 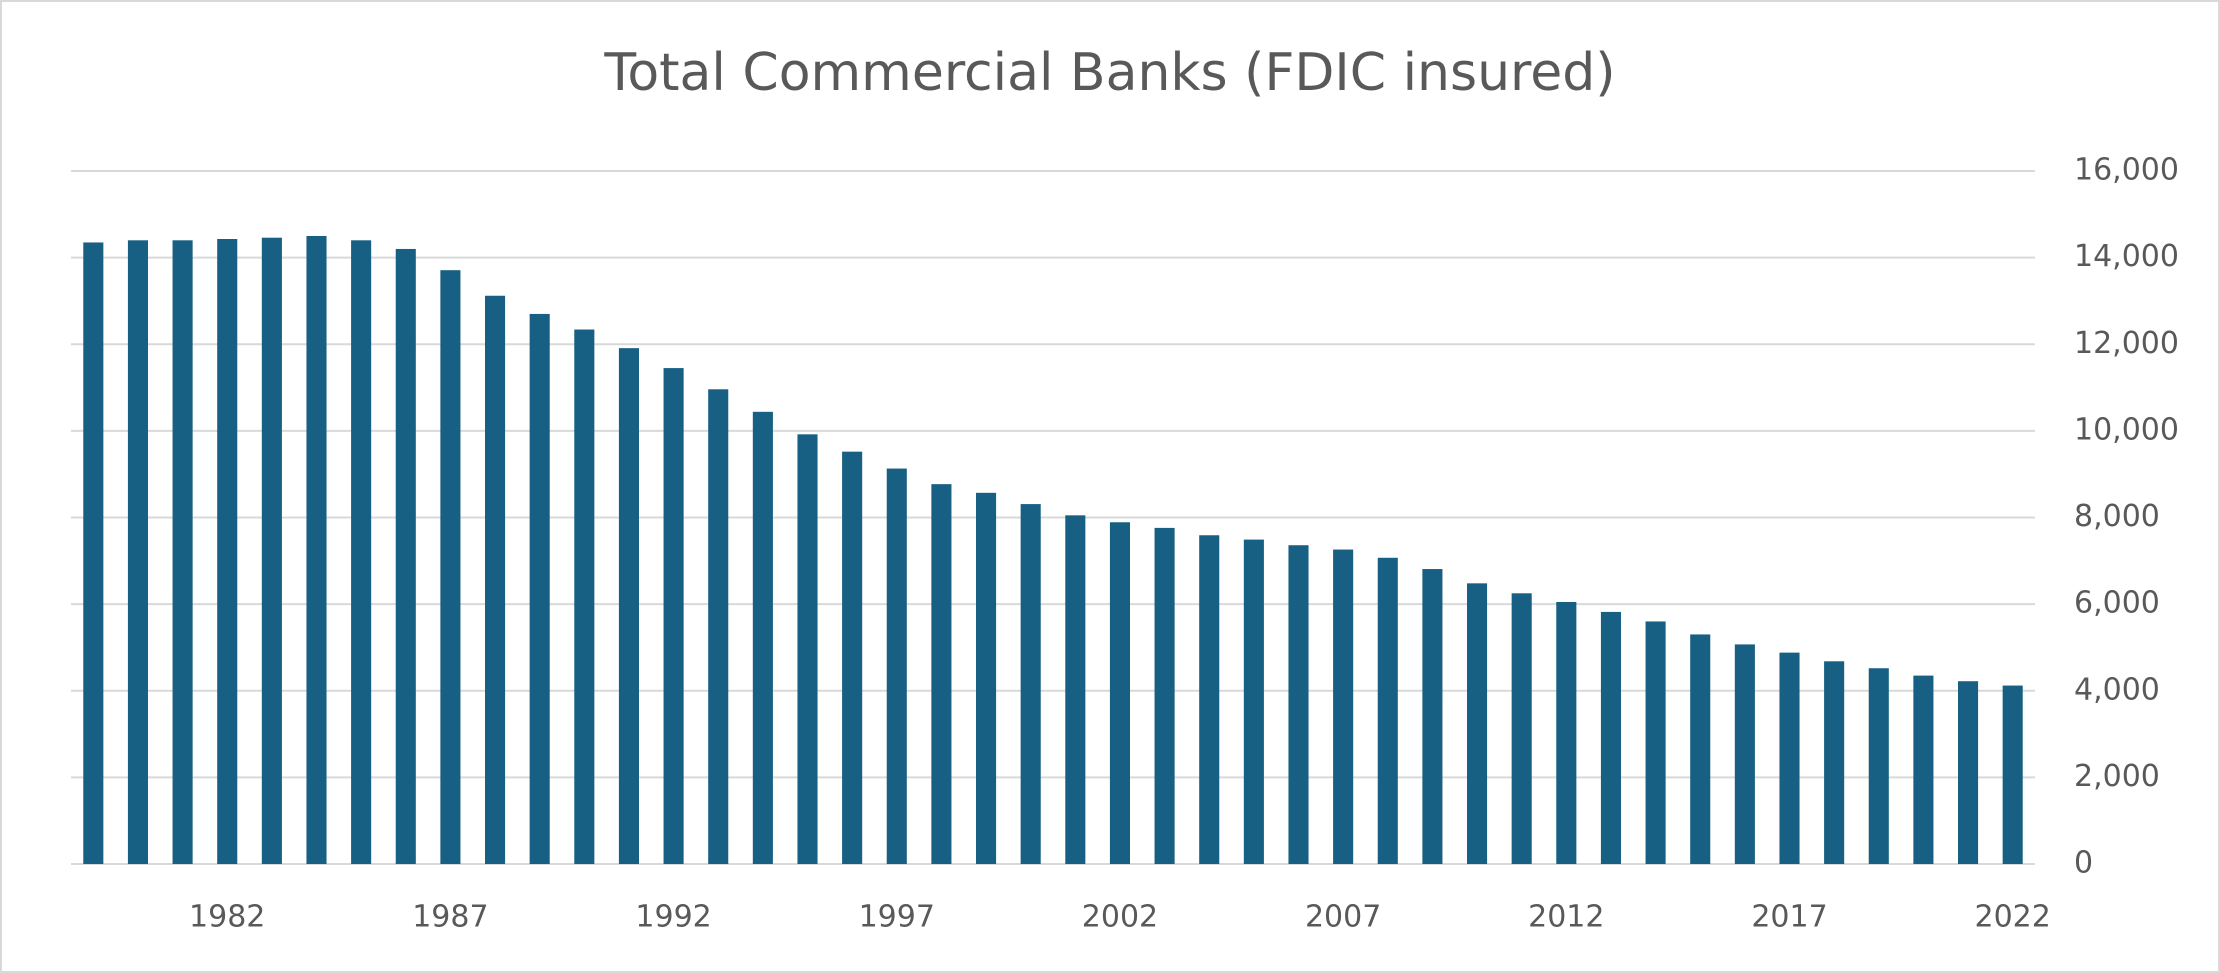 I want to click on x-tick-label: 1997, so click(x=897, y=917).